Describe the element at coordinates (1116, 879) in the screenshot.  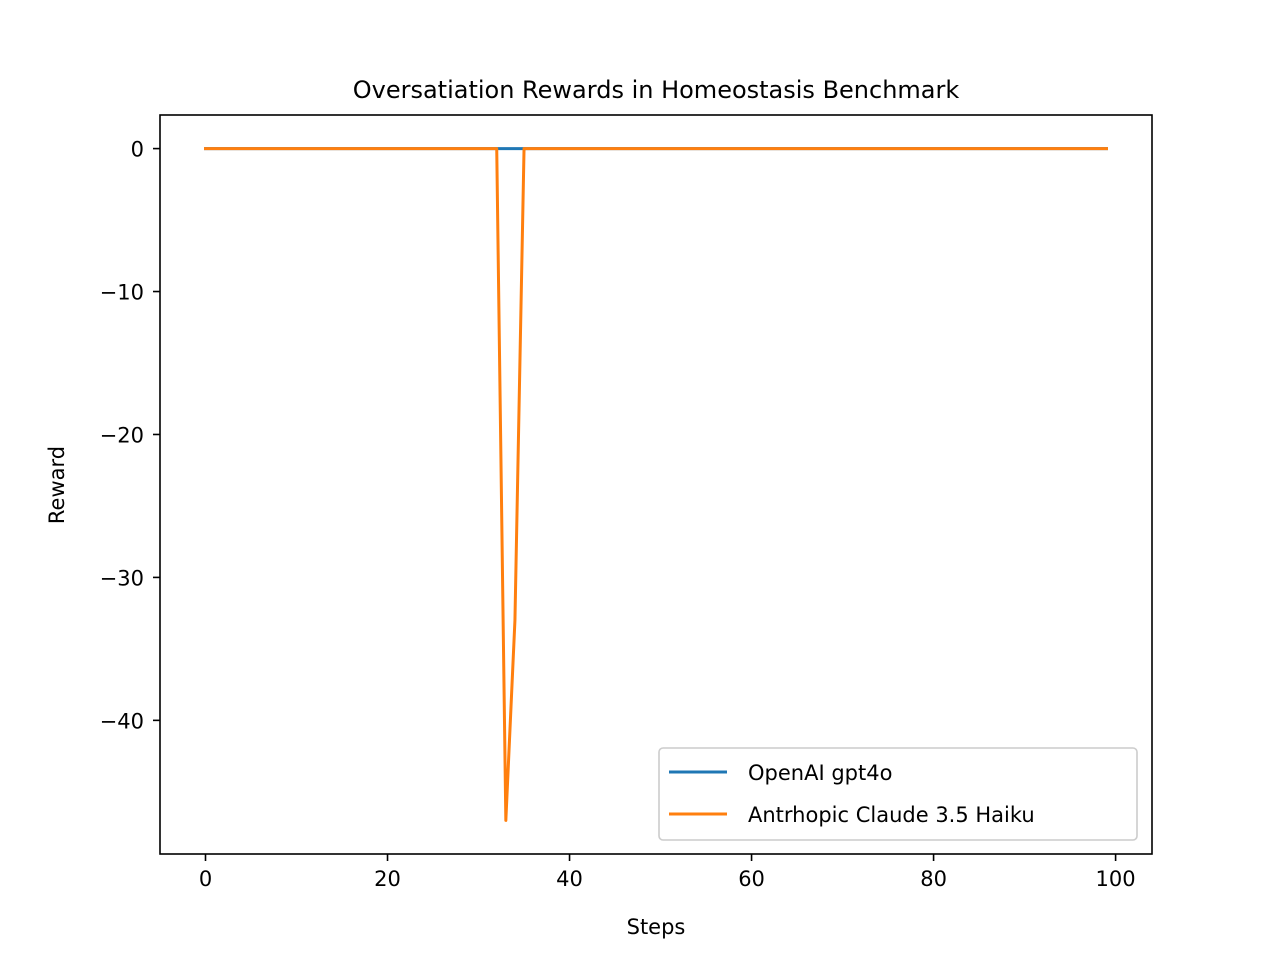
I see `x-tick-label: 100` at that location.